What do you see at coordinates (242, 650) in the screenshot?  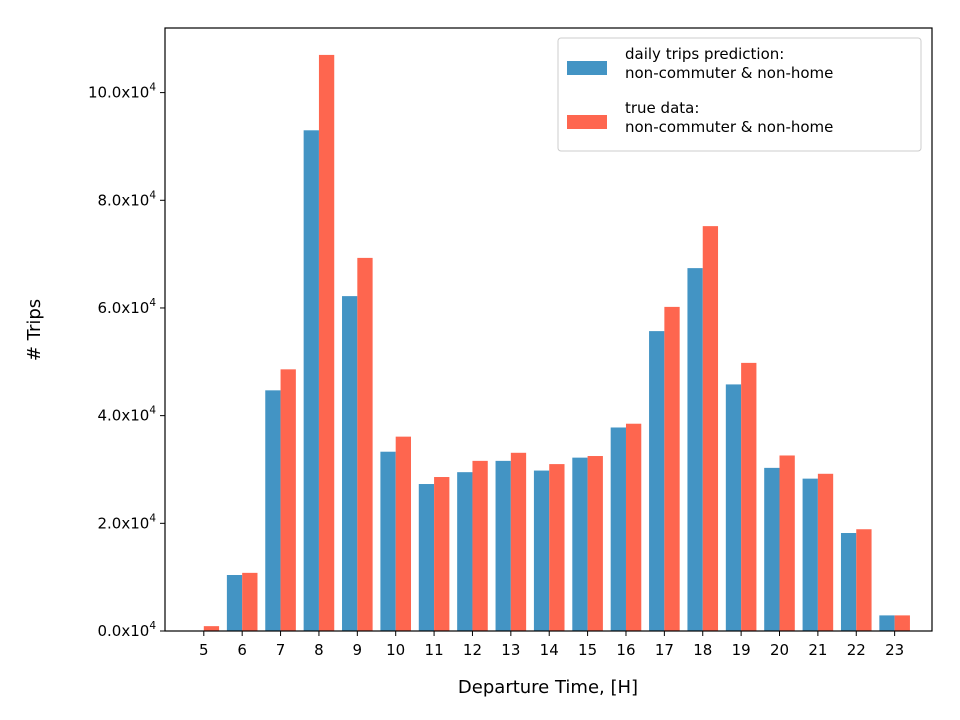 I see `x-tick-label-6: 6` at bounding box center [242, 650].